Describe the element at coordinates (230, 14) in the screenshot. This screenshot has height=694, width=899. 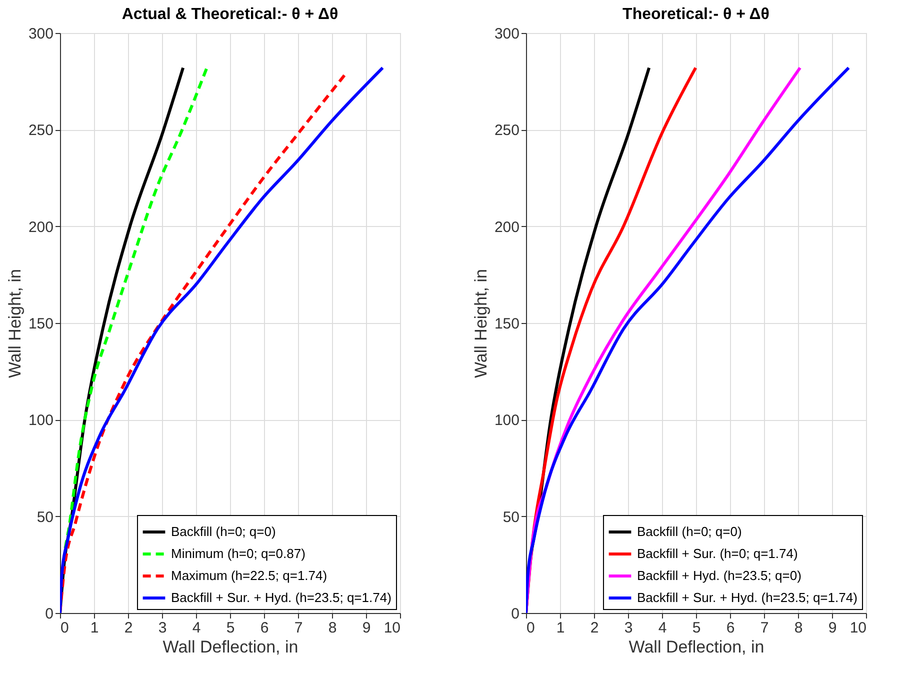
I see `chart-title: Actual & Theoretical:- θ + Δθ` at that location.